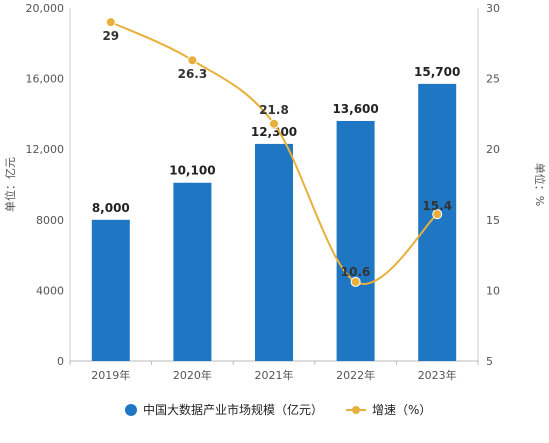 The height and width of the screenshot is (443, 549). I want to click on x-tick-label: 2023年, so click(437, 375).